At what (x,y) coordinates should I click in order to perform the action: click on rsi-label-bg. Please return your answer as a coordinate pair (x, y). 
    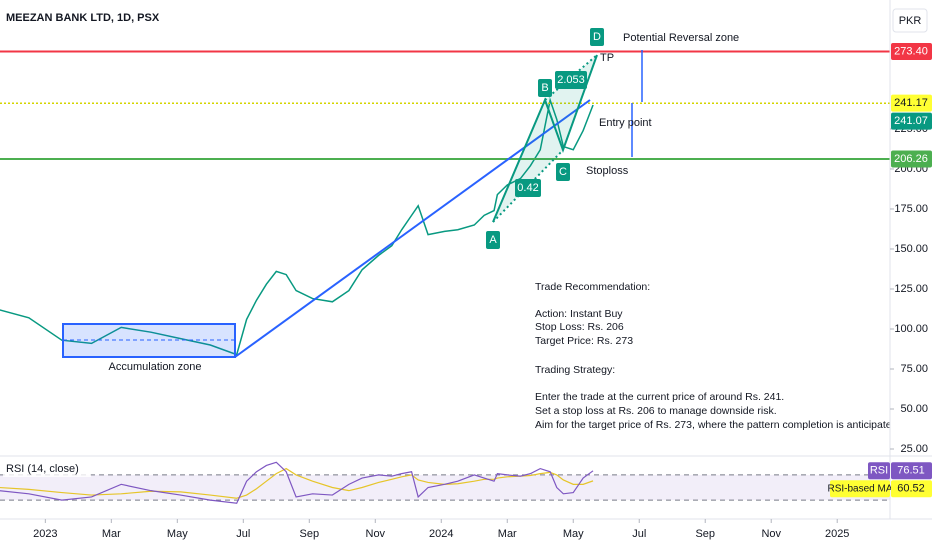
    Looking at the image, I should click on (47, 469).